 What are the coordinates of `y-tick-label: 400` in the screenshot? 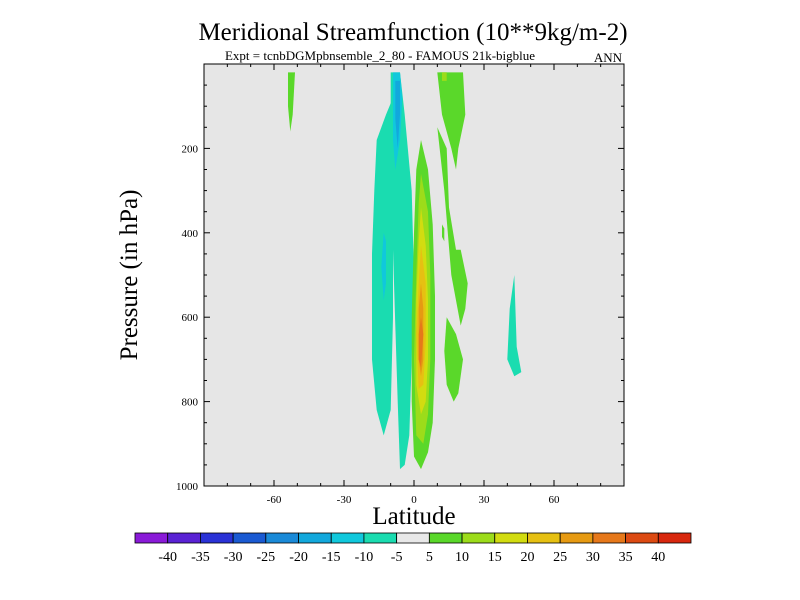 It's located at (190, 234).